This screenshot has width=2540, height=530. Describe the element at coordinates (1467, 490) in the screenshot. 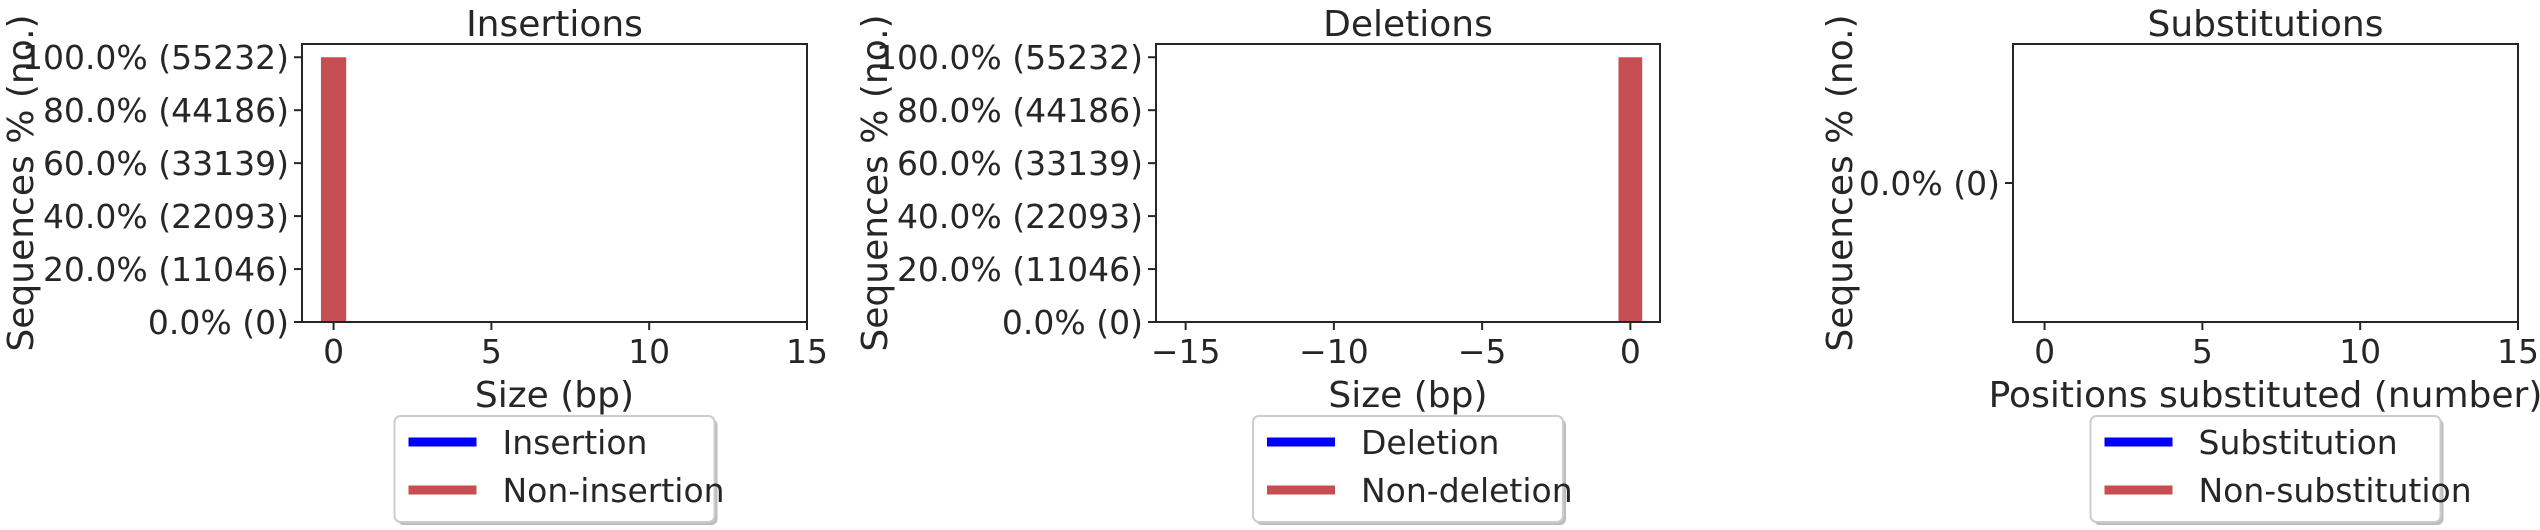

I see `legend-label: Non-deletion` at that location.